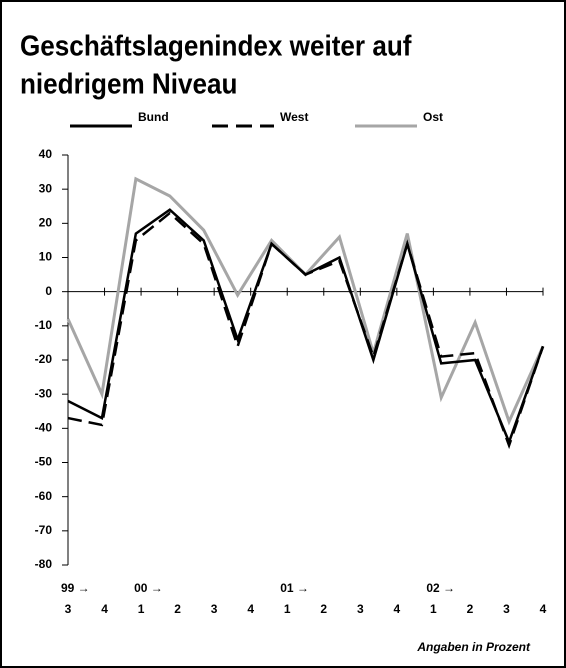  What do you see at coordinates (44, 564) in the screenshot?
I see `y-tick-label: -80` at bounding box center [44, 564].